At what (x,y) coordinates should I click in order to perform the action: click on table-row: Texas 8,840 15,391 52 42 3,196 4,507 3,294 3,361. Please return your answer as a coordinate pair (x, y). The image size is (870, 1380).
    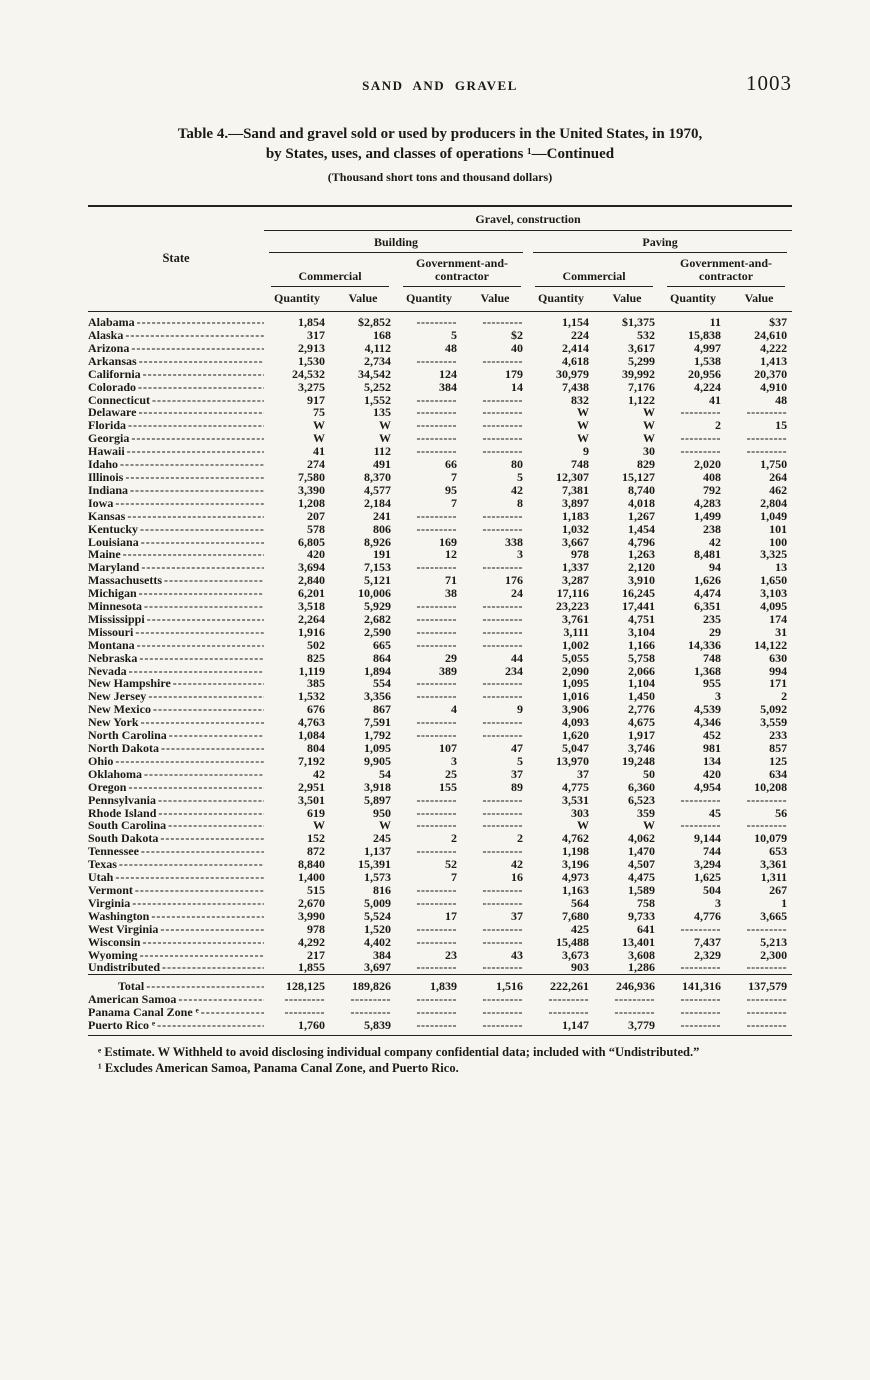
    Looking at the image, I should click on (440, 864).